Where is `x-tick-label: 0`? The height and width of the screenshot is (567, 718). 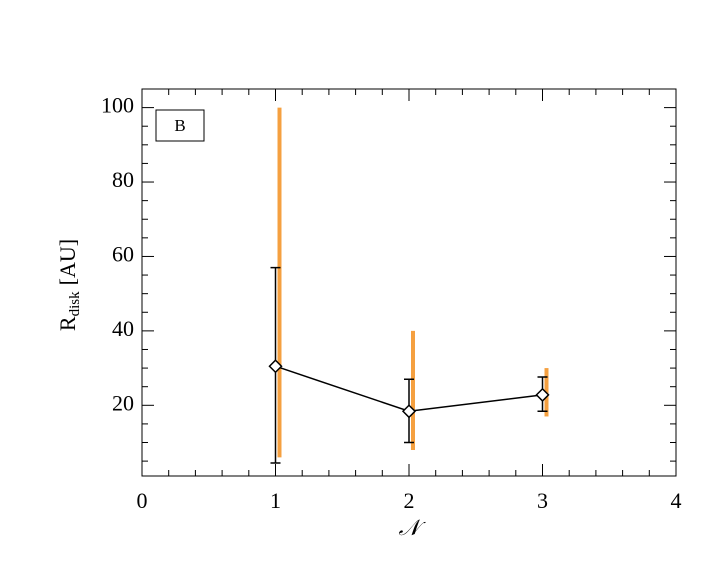
x-tick-label: 0 is located at coordinates (142, 500).